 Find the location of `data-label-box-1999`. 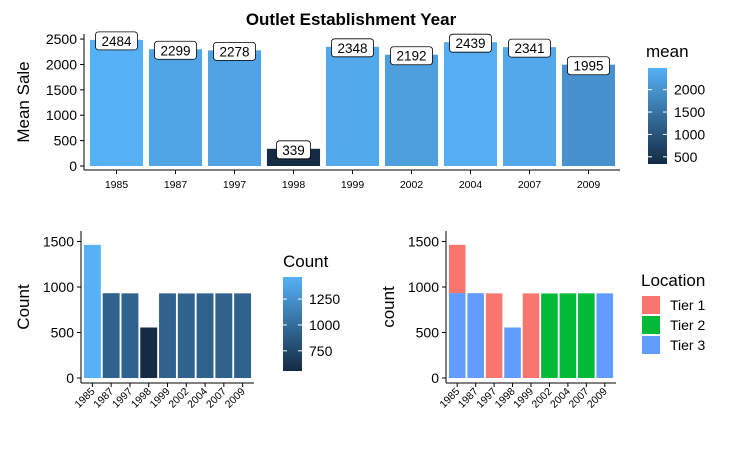

data-label-box-1999 is located at coordinates (352, 48).